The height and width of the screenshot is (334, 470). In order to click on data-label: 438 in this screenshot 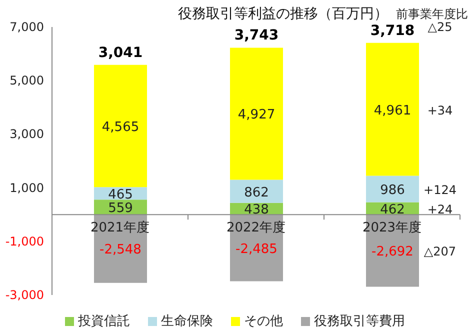, I will do `click(256, 210)`.